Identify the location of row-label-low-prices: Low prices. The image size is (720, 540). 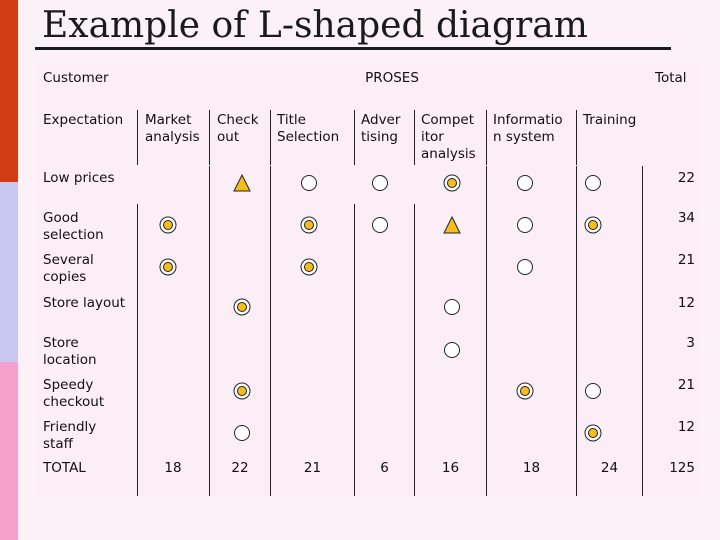
(79, 178).